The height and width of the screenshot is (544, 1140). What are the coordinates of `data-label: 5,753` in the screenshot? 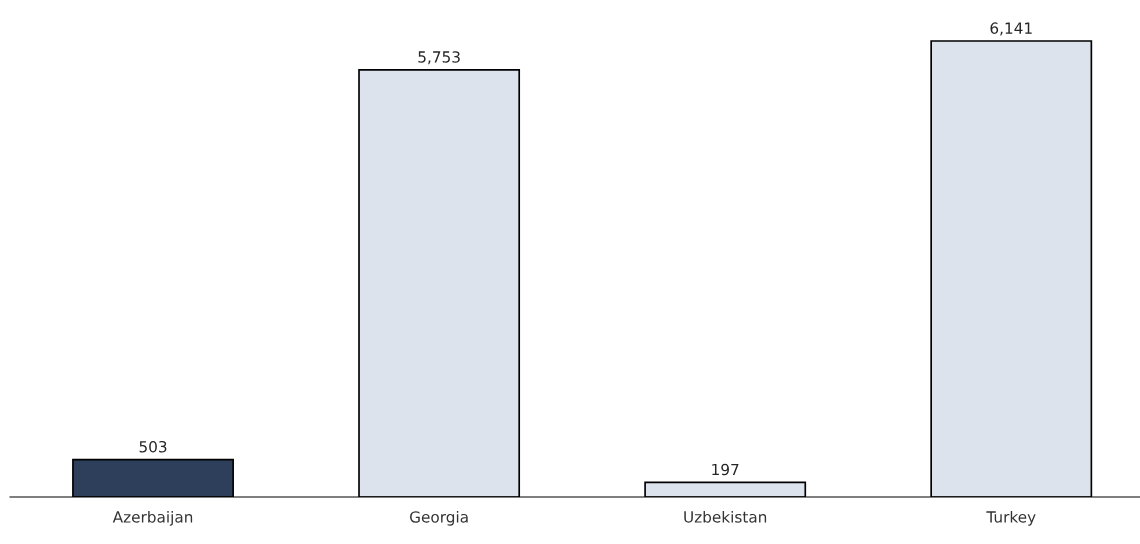 It's located at (439, 58).